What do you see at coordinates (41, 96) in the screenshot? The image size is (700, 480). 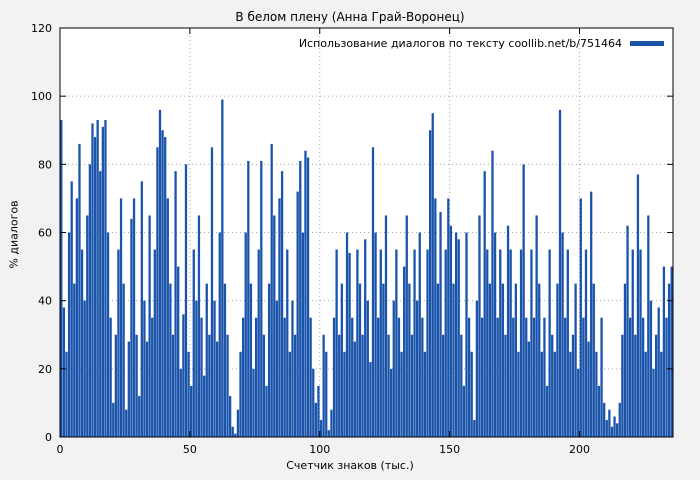 I see `y-tick-label: 100` at bounding box center [41, 96].